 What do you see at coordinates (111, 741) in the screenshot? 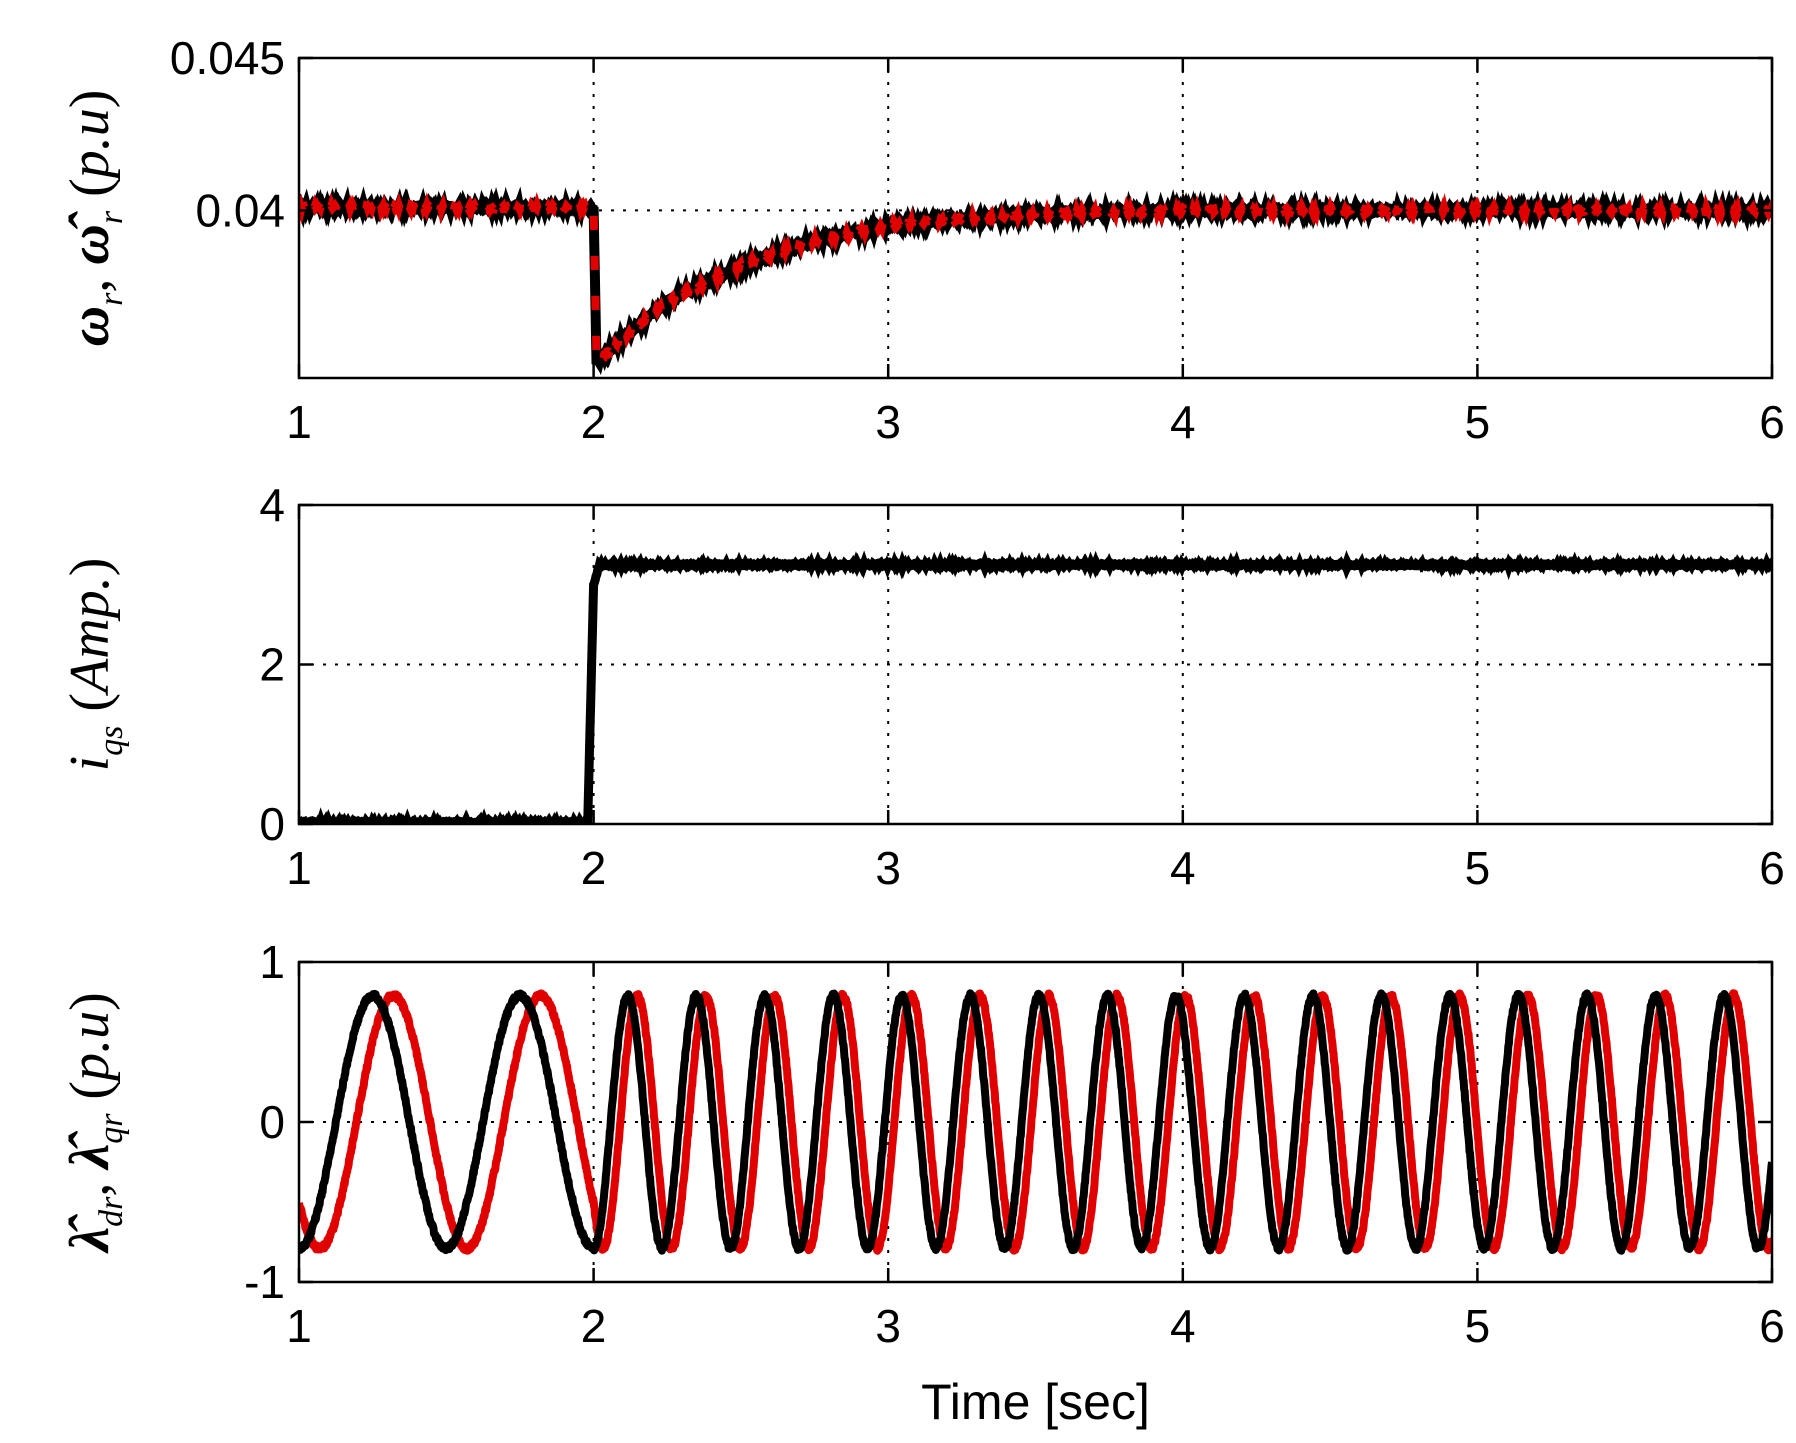
I see `y-axis-label-part: qs` at bounding box center [111, 741].